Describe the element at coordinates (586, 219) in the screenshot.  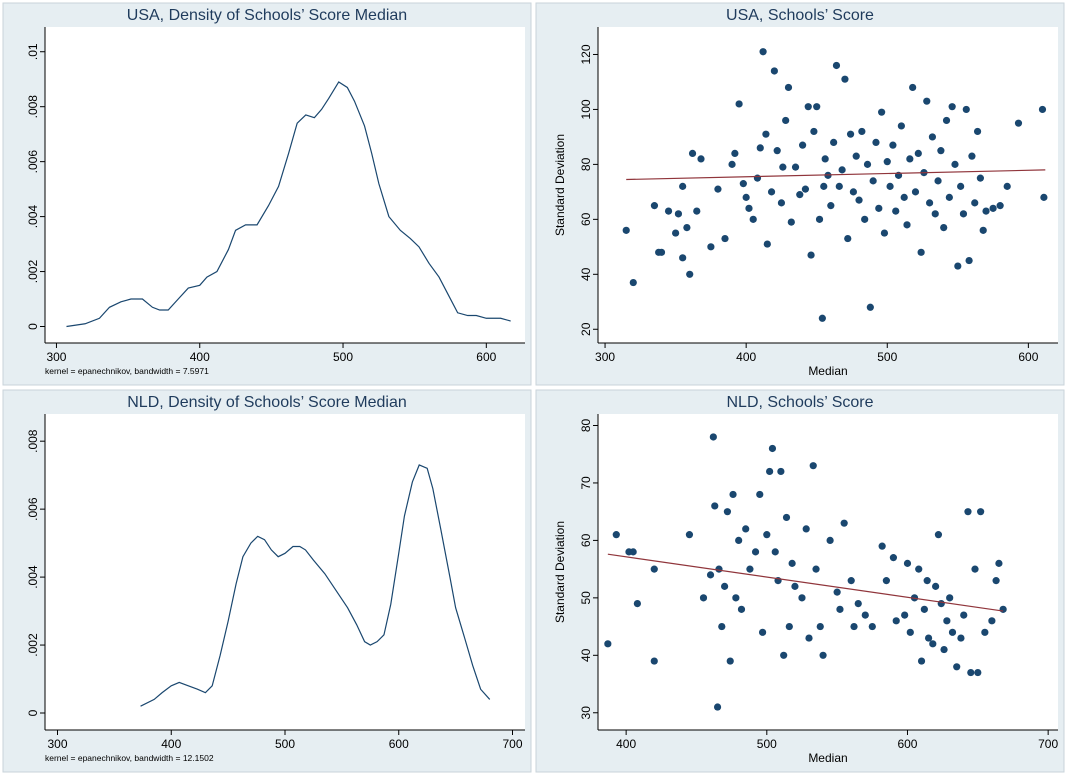
I see `y-tick-label: 60` at that location.